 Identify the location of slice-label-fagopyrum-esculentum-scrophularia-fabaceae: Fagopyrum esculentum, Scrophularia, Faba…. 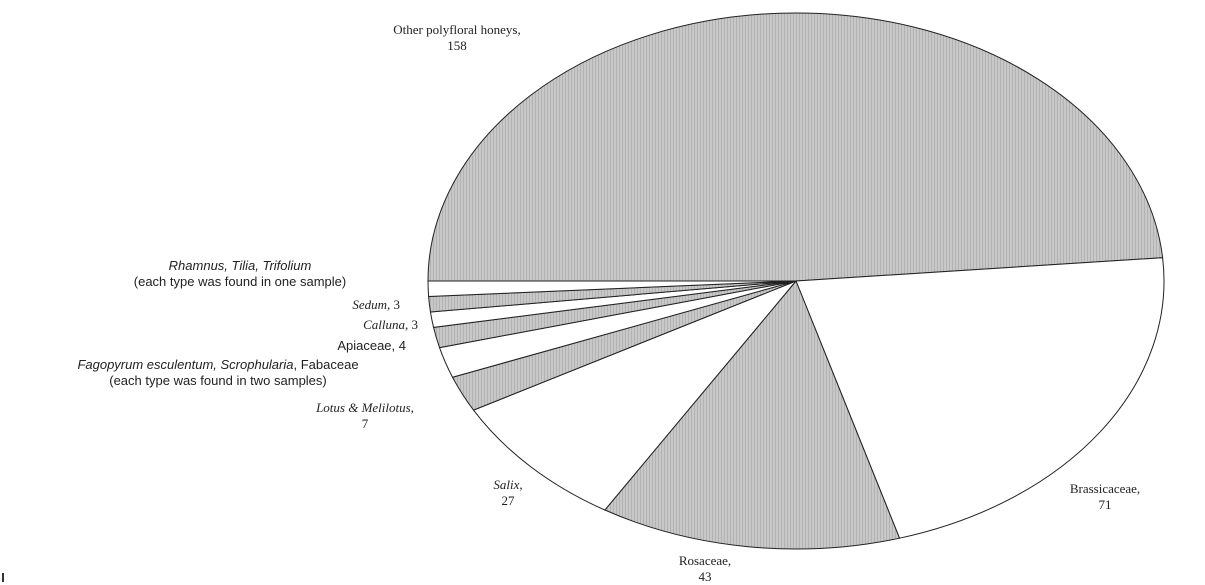
(218, 373).